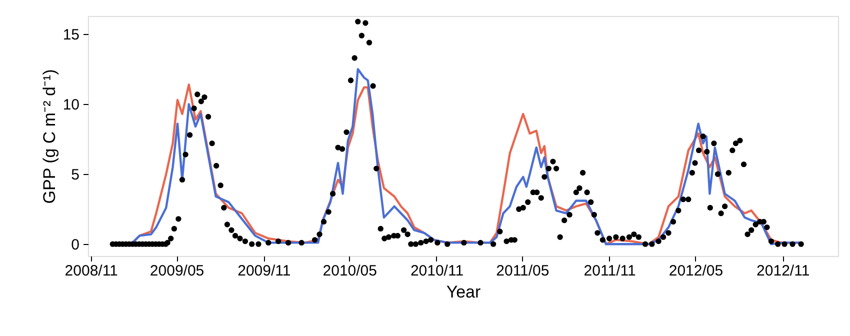 Image resolution: width=850 pixels, height=336 pixels. I want to click on x-tick-label: 2011/05, so click(523, 271).